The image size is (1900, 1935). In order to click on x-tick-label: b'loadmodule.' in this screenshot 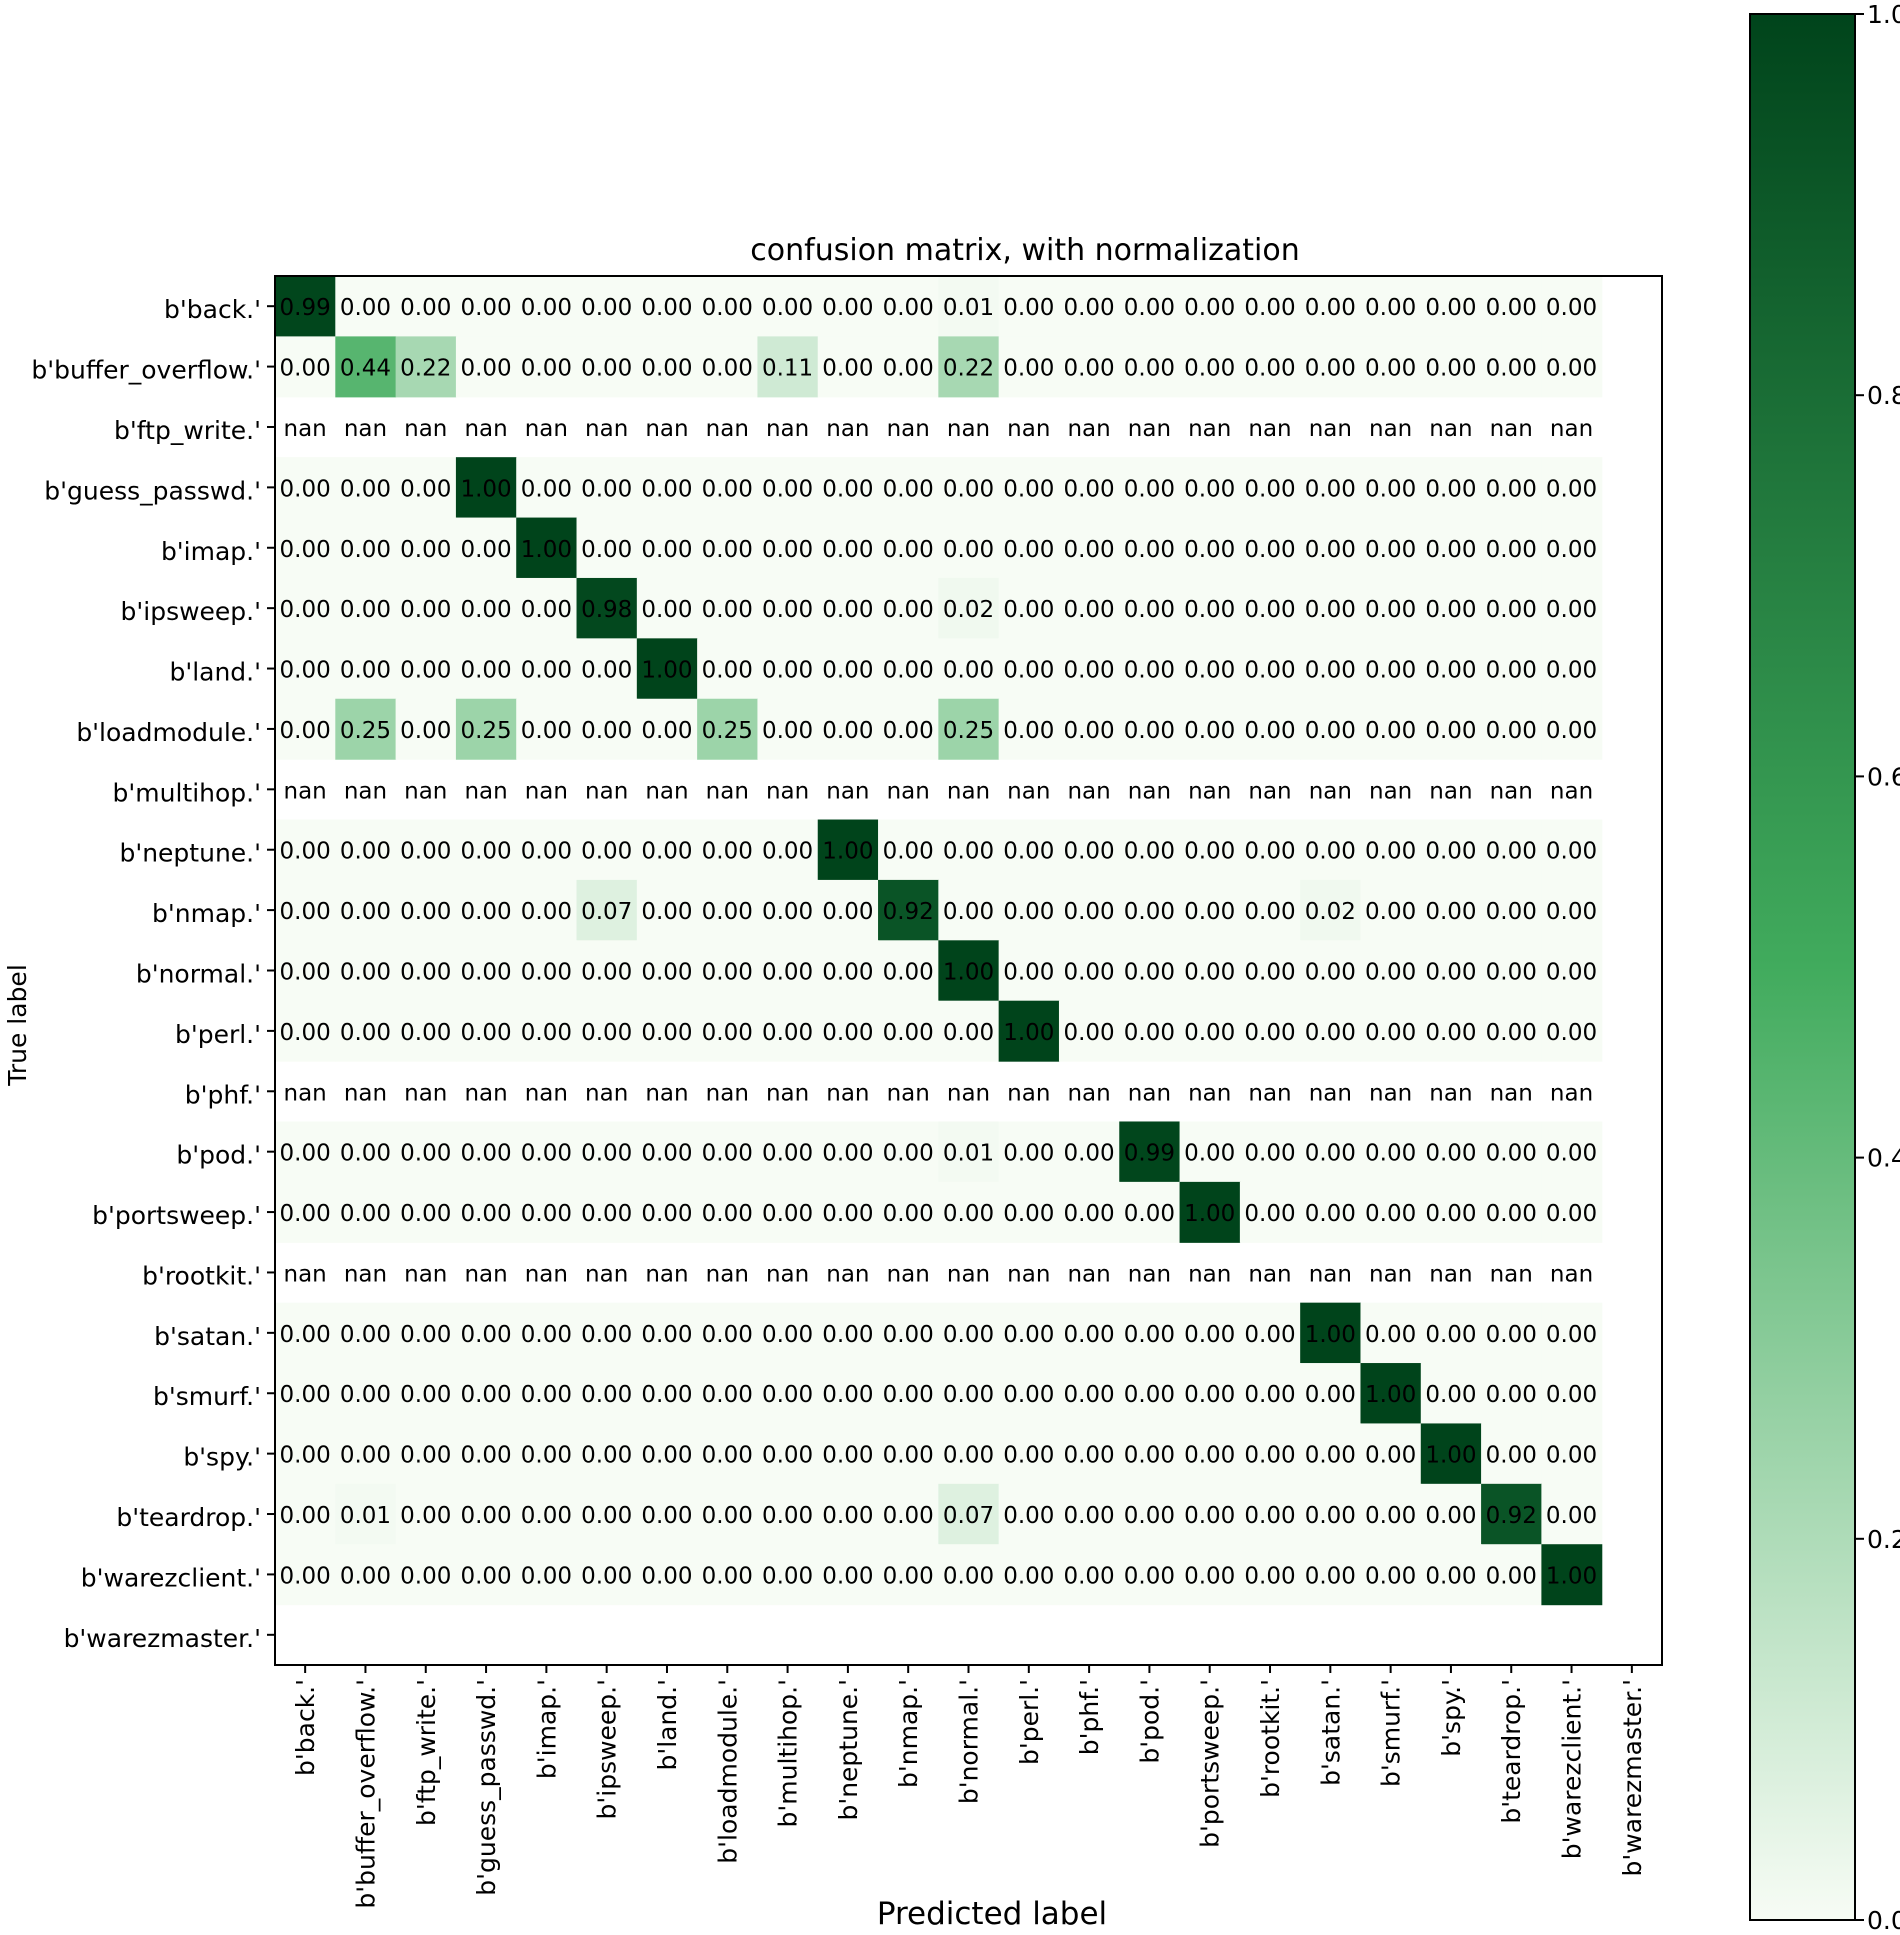, I will do `click(727, 1771)`.